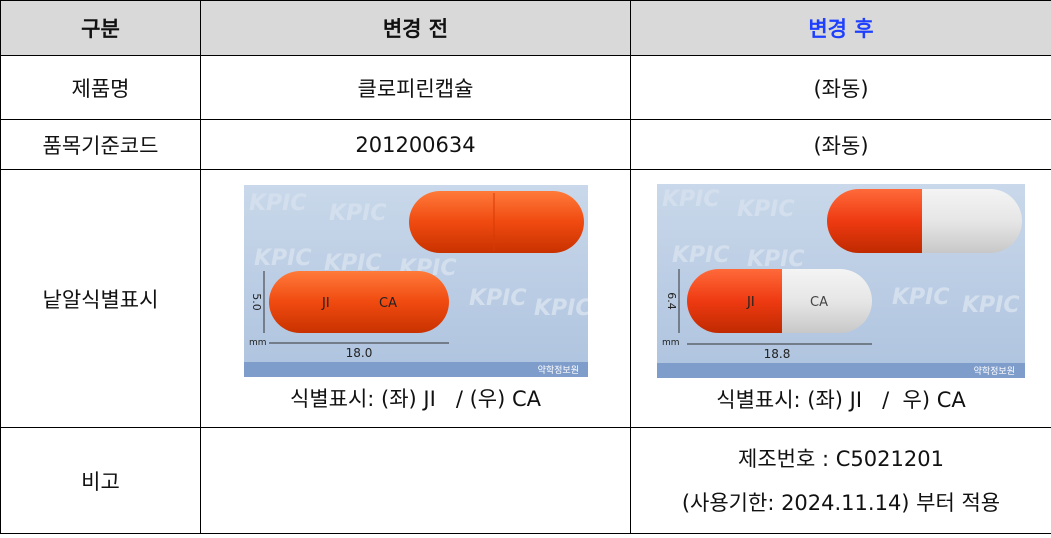 The image size is (1051, 538). What do you see at coordinates (100, 28) in the screenshot?
I see `header-cell: 구분` at bounding box center [100, 28].